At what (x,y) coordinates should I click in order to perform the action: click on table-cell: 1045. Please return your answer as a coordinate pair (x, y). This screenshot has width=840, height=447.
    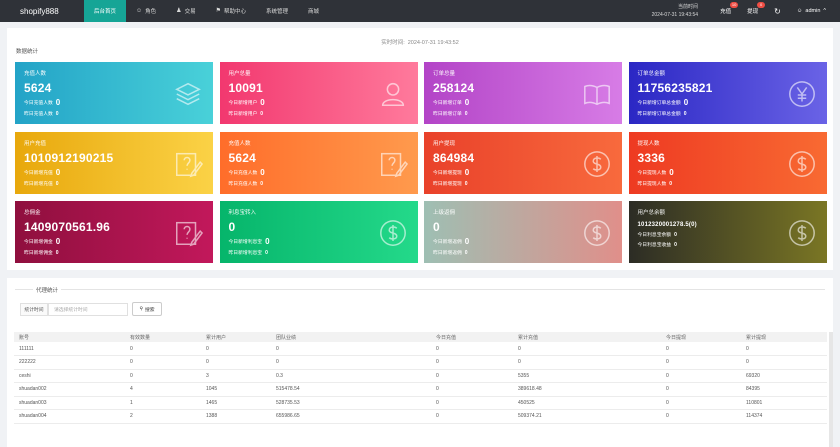
    Looking at the image, I should click on (236, 389).